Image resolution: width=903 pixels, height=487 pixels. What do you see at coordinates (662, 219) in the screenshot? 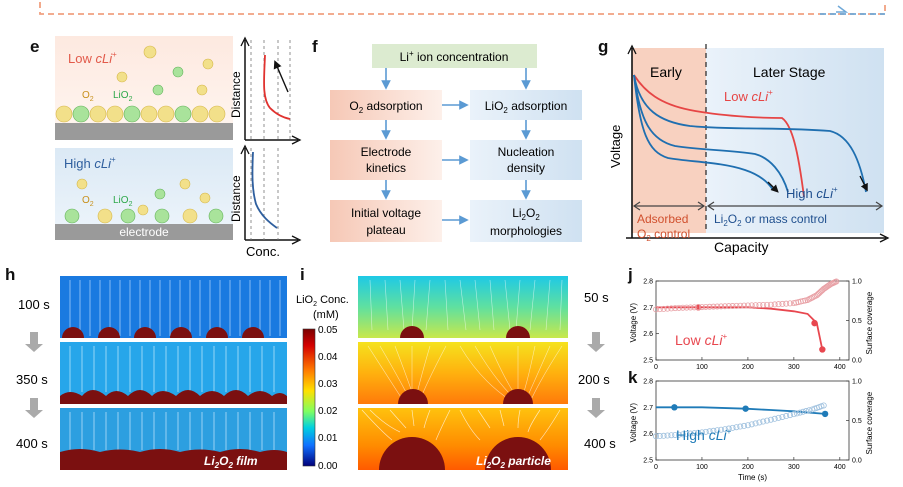
I see `g-adsorbed-line1: Adsorbed` at bounding box center [662, 219].